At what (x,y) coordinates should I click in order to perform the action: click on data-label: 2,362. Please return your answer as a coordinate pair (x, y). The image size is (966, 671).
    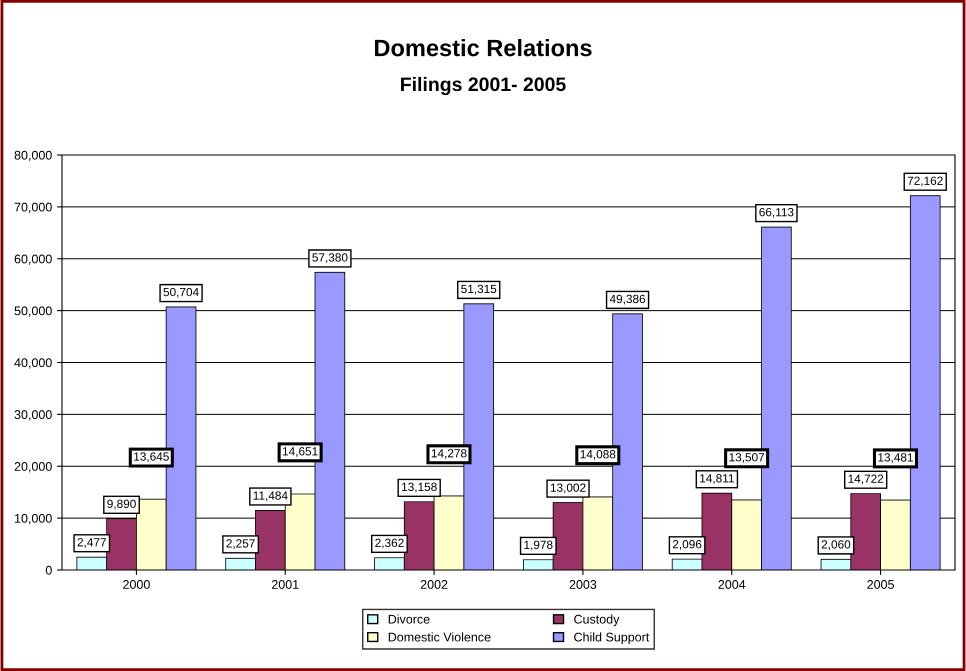
    Looking at the image, I should click on (389, 543).